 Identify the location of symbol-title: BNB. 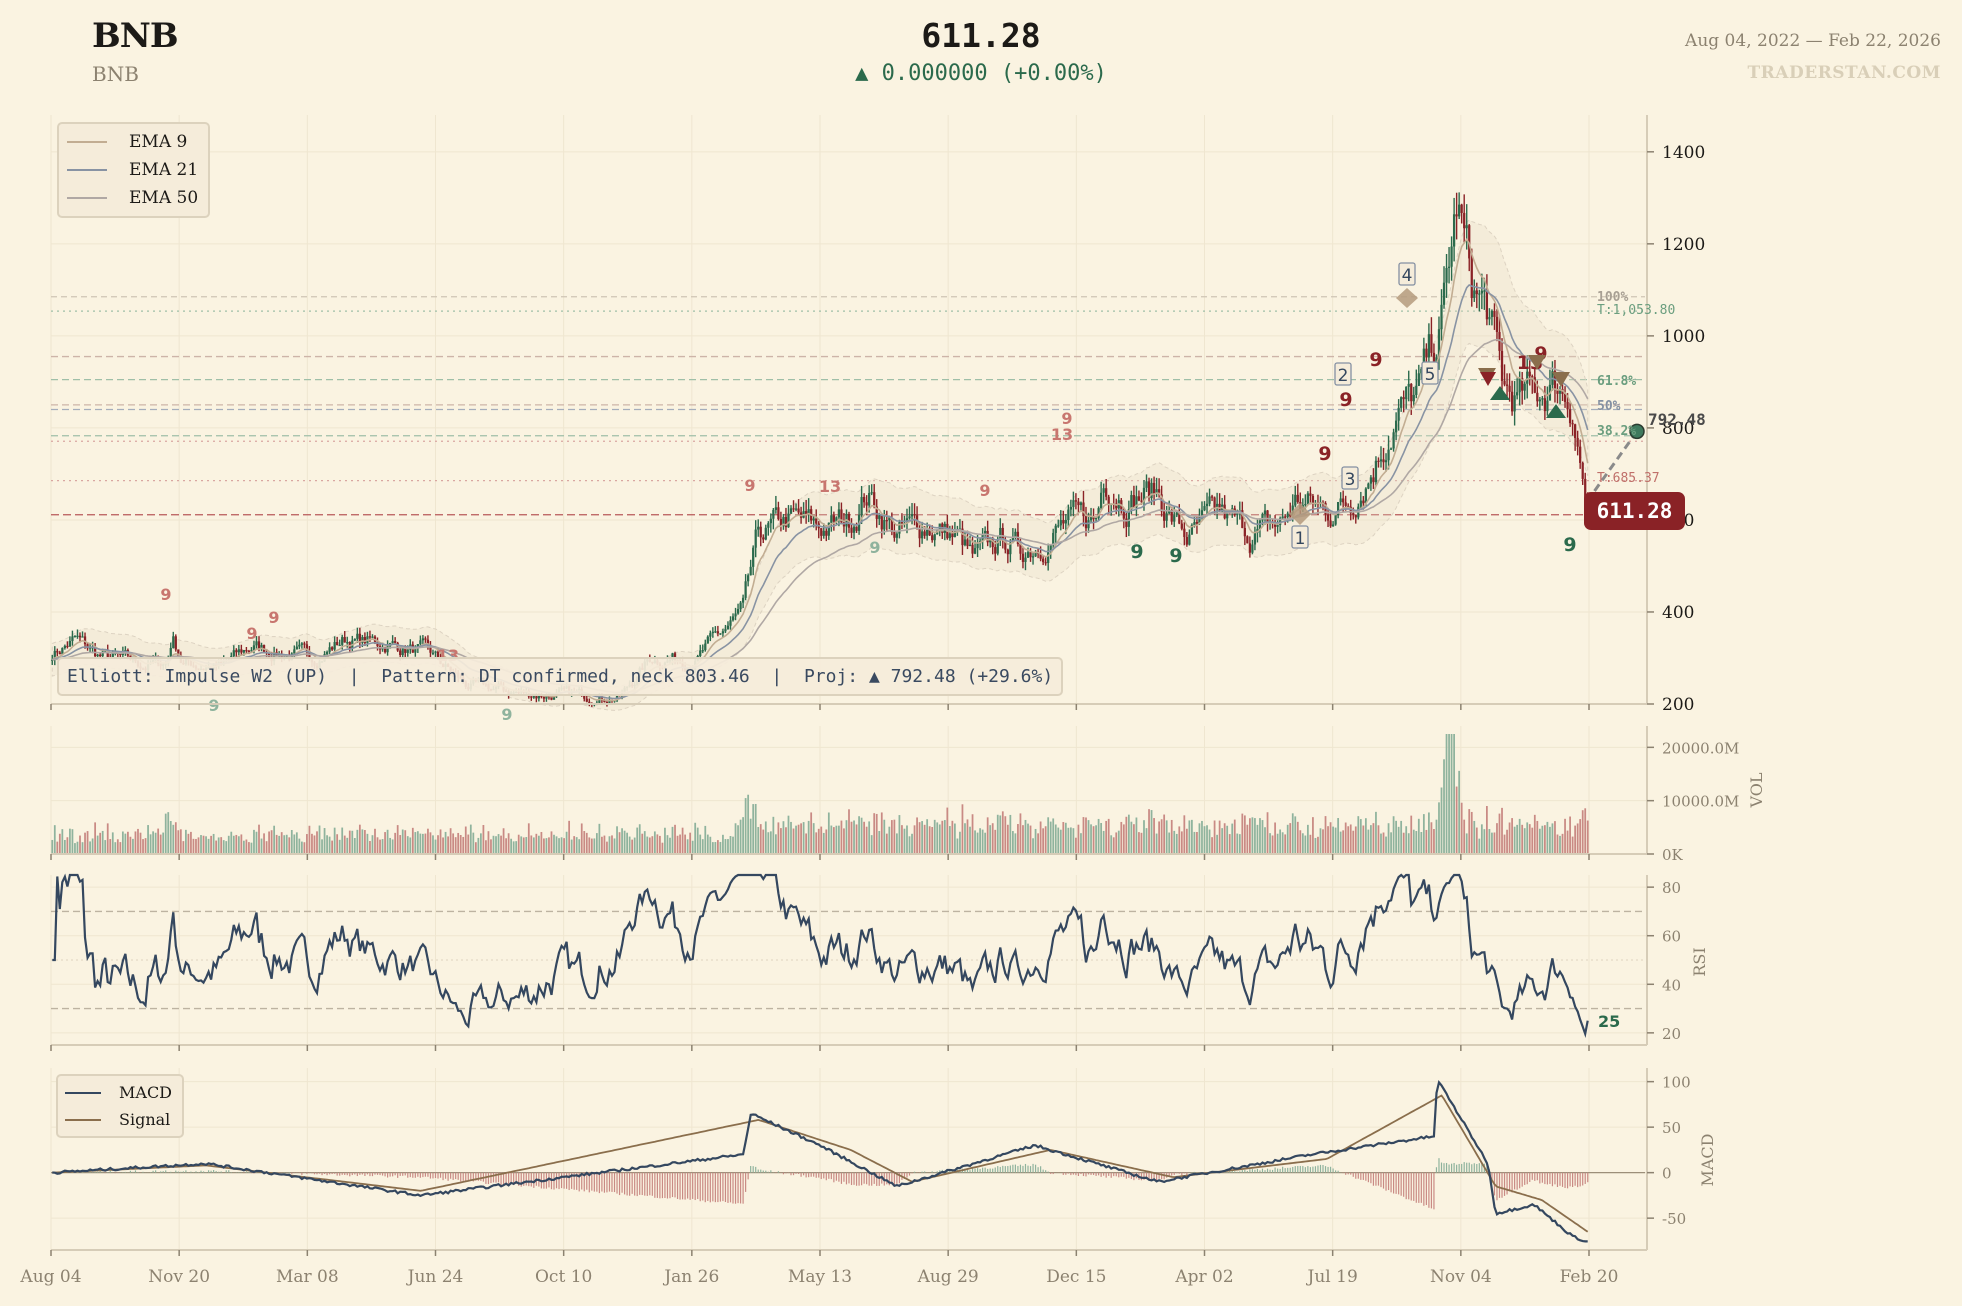
(135, 36).